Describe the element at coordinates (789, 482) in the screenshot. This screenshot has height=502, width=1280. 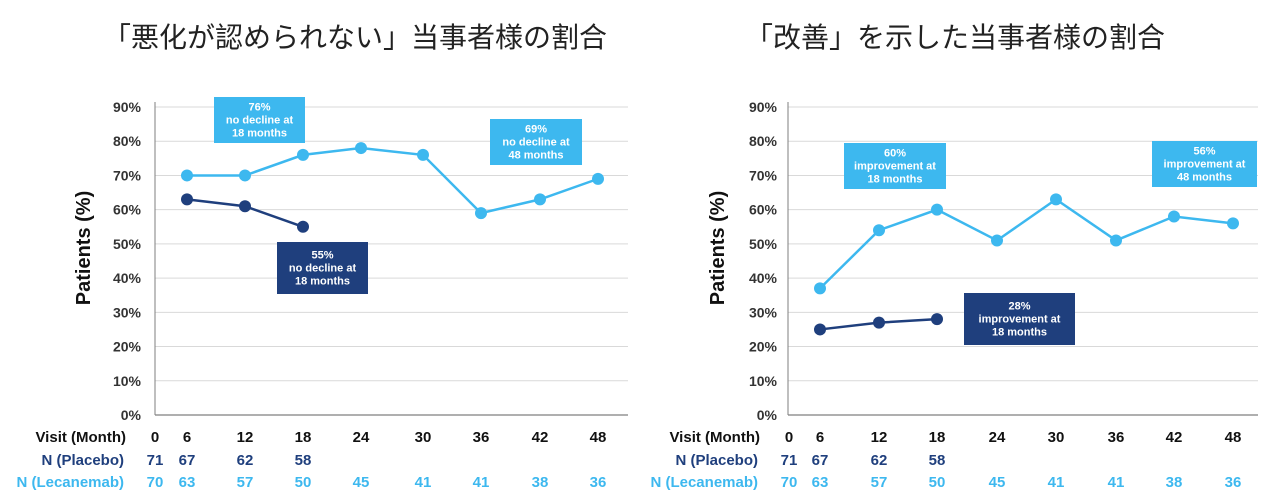
I see `n-value: 70` at that location.